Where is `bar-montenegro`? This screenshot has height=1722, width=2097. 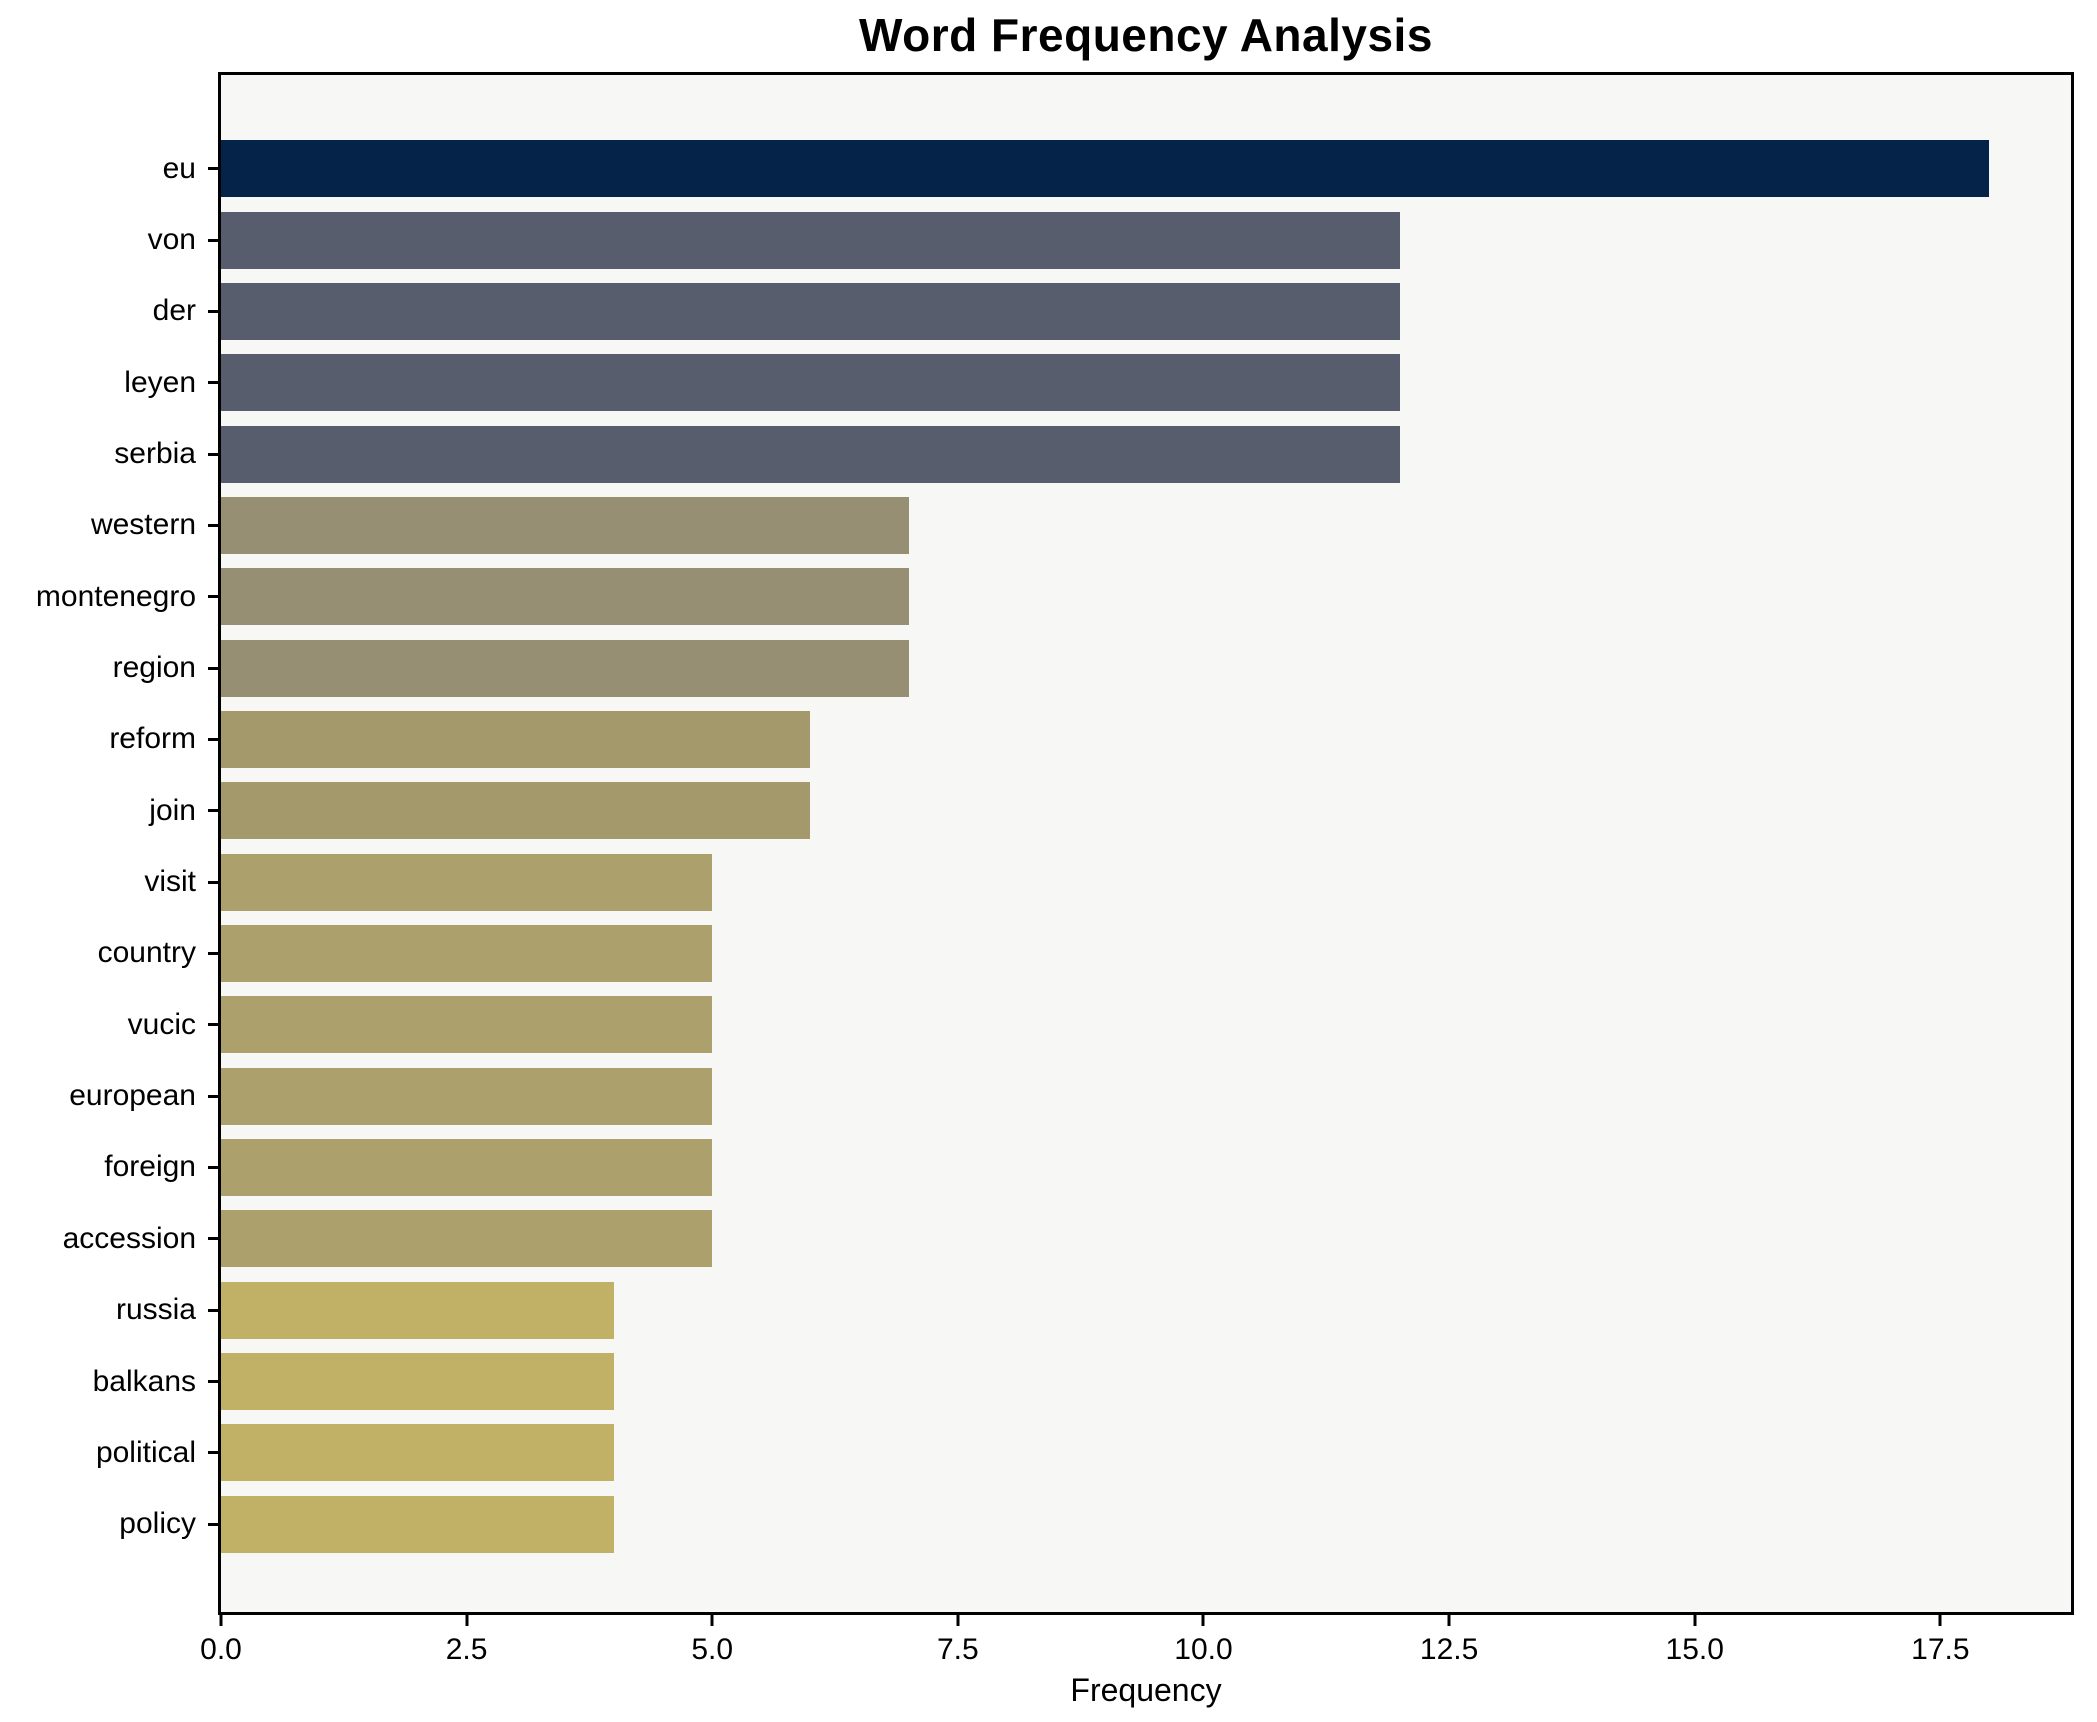 bar-montenegro is located at coordinates (565, 597).